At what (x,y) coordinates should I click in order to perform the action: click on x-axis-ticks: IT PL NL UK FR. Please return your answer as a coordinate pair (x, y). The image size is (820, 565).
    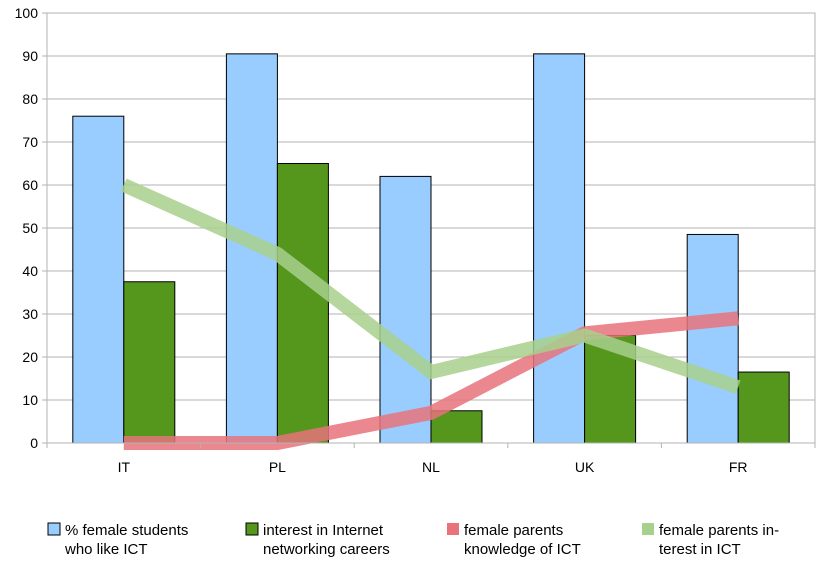
    Looking at the image, I should click on (433, 467).